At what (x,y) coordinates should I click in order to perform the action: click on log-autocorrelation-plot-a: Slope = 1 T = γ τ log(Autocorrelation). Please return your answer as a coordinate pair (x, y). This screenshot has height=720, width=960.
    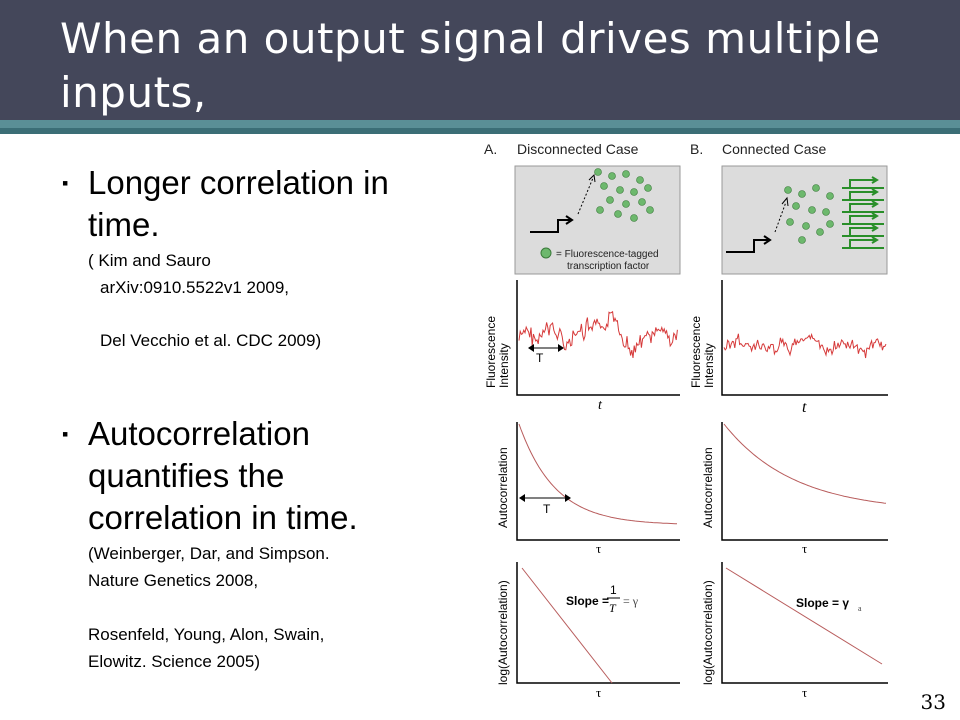
    Looking at the image, I should click on (588, 631).